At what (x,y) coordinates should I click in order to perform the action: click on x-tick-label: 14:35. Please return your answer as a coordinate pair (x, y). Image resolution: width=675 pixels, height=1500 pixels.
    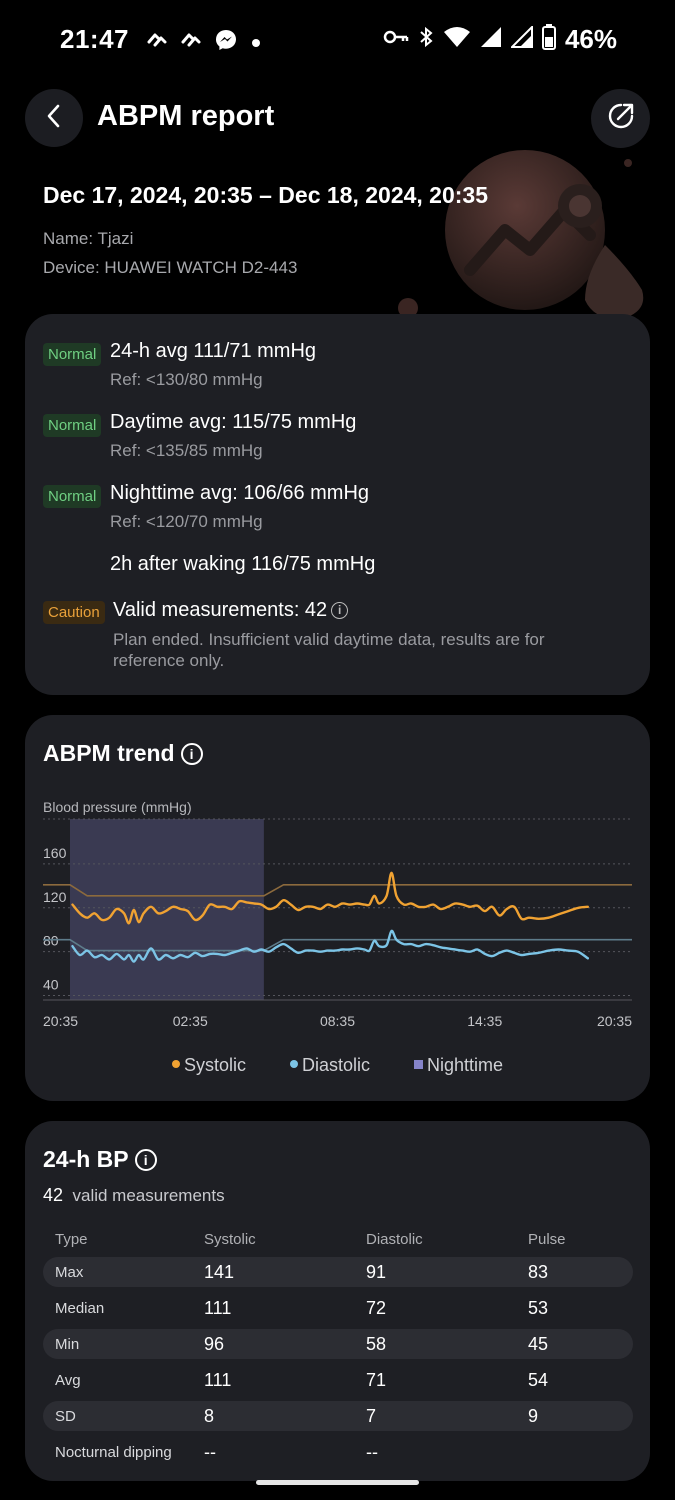
    Looking at the image, I should click on (484, 1021).